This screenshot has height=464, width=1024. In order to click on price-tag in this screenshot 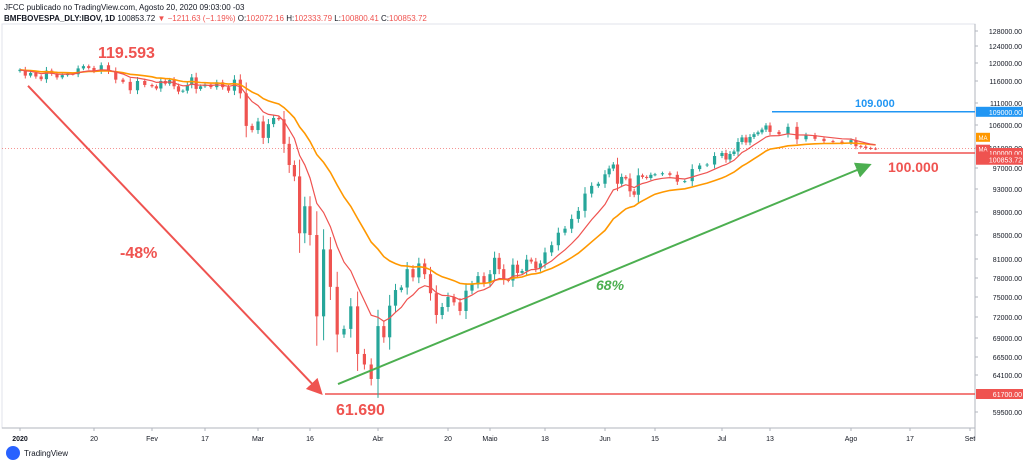, I will do `click(999, 159)`.